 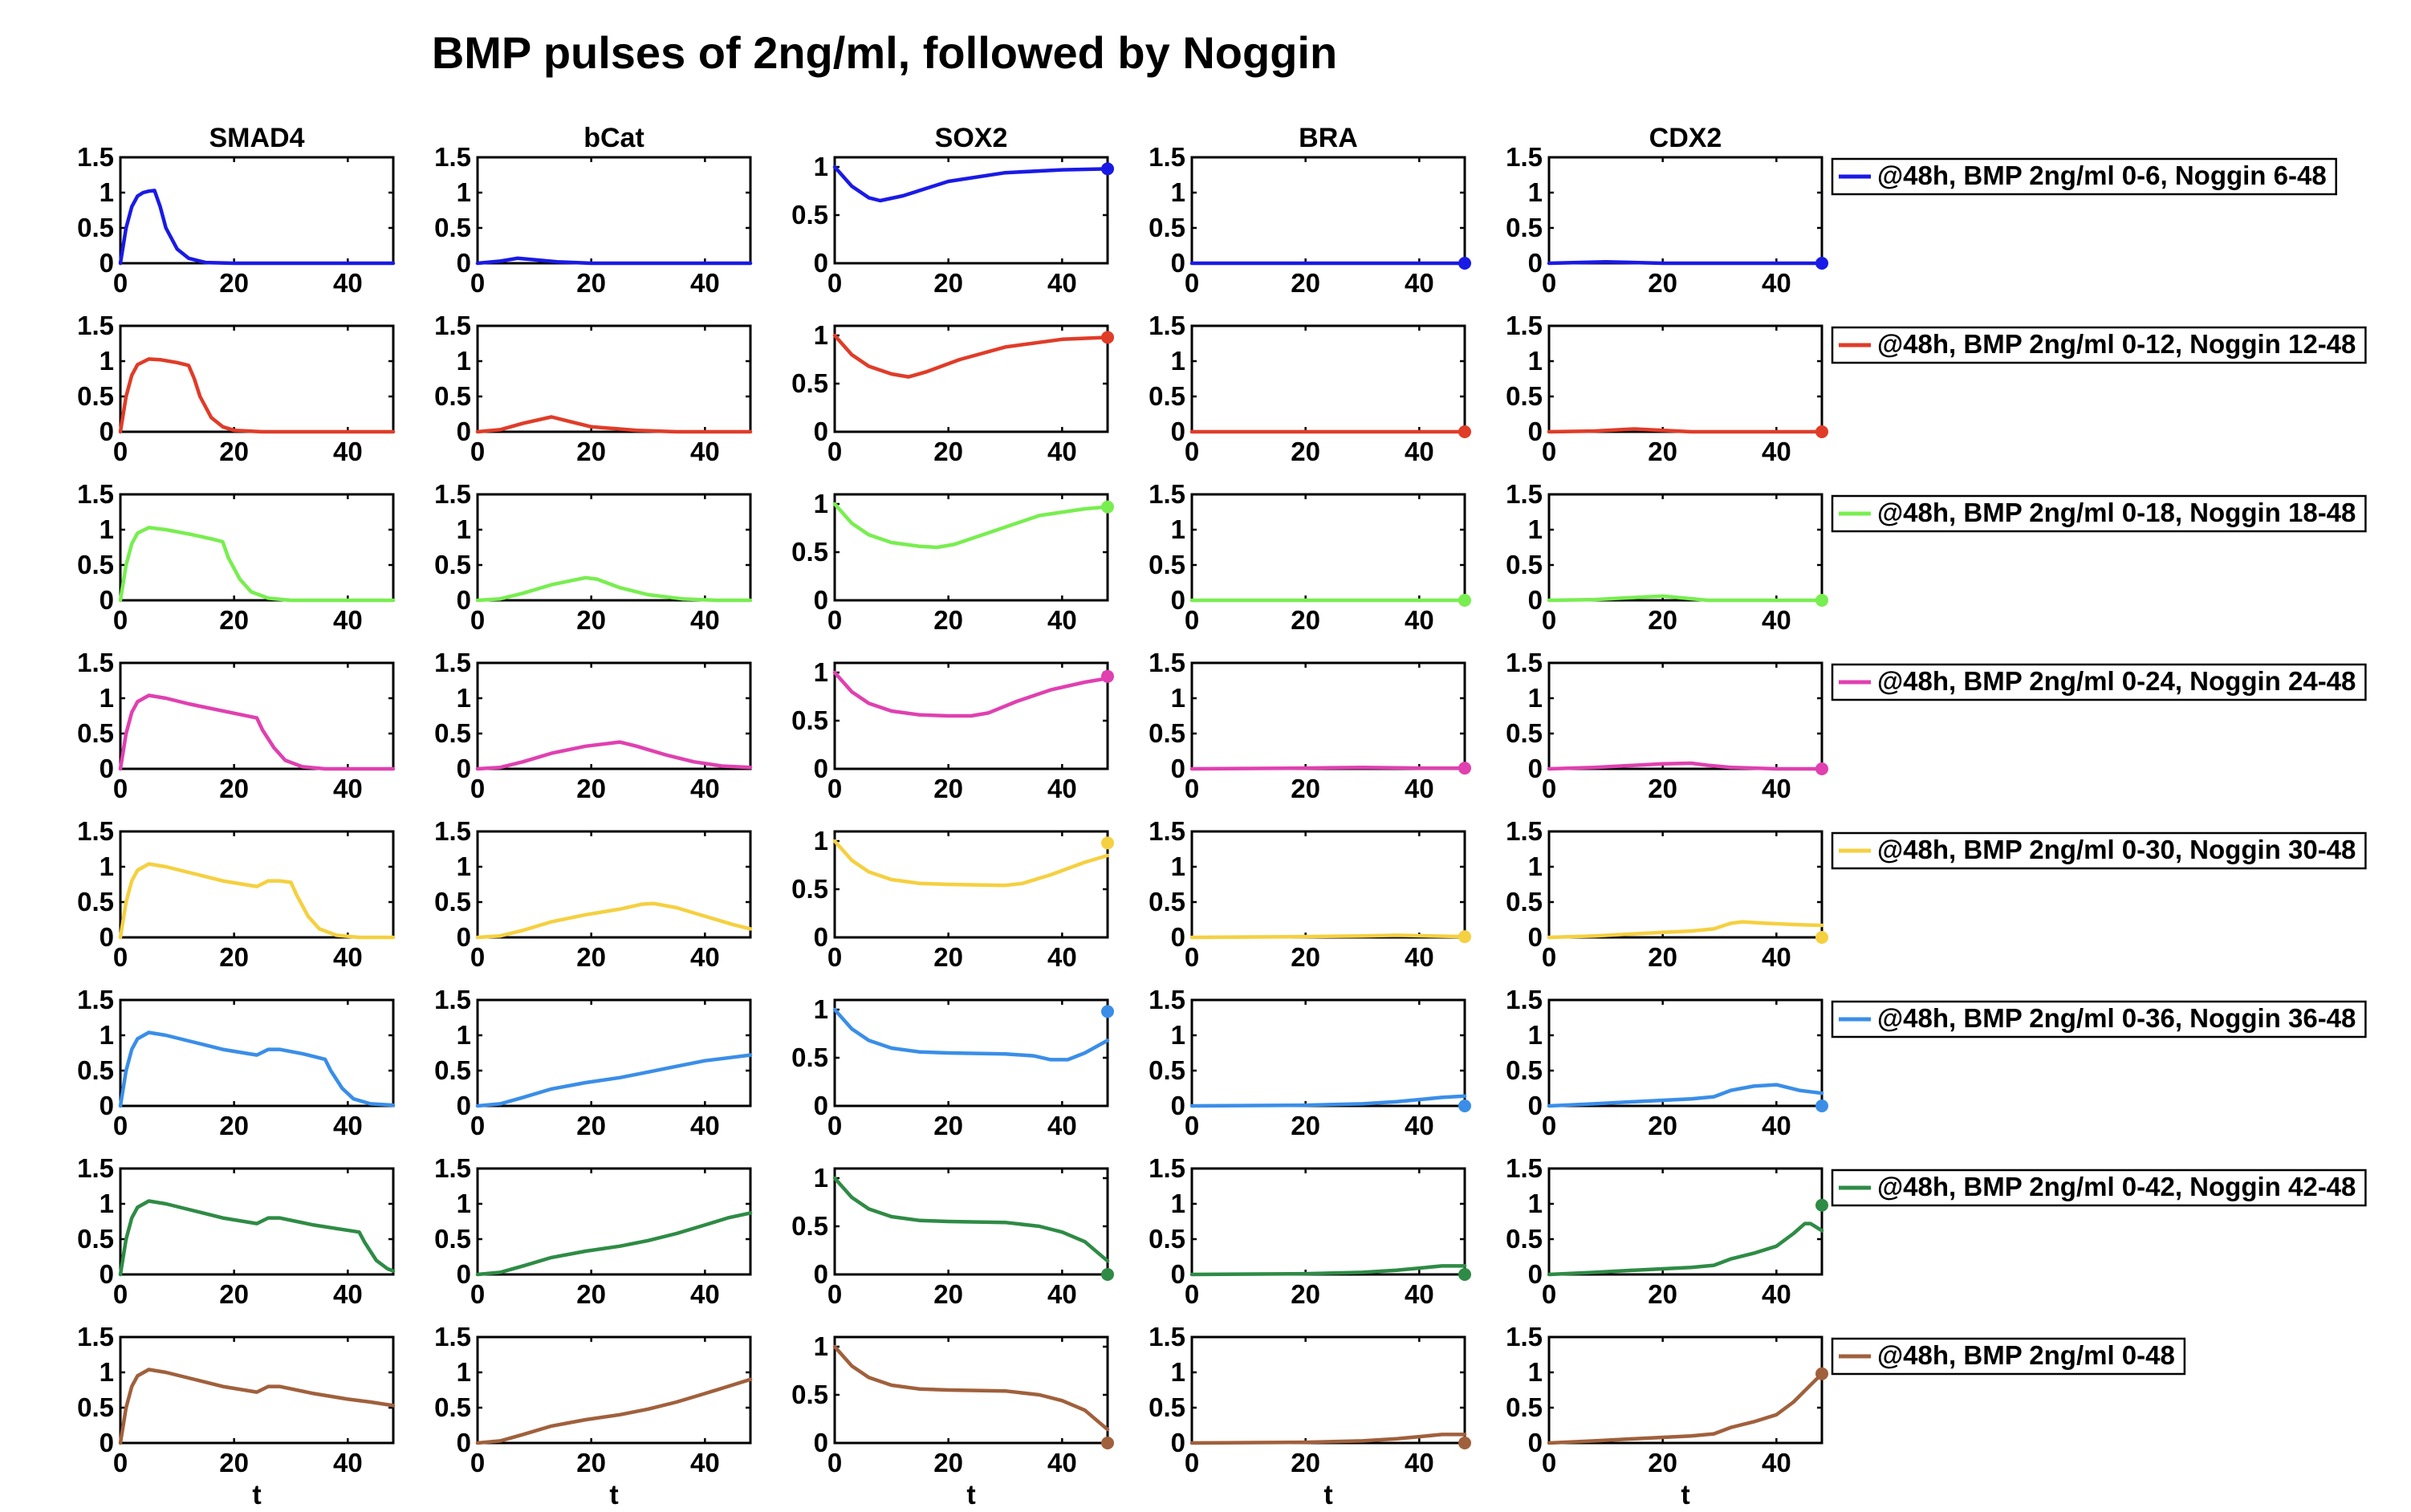 I want to click on subplot-cdx2-row-4: 0 0.5 1 1.5 0 20 40, so click(x=1667, y=726).